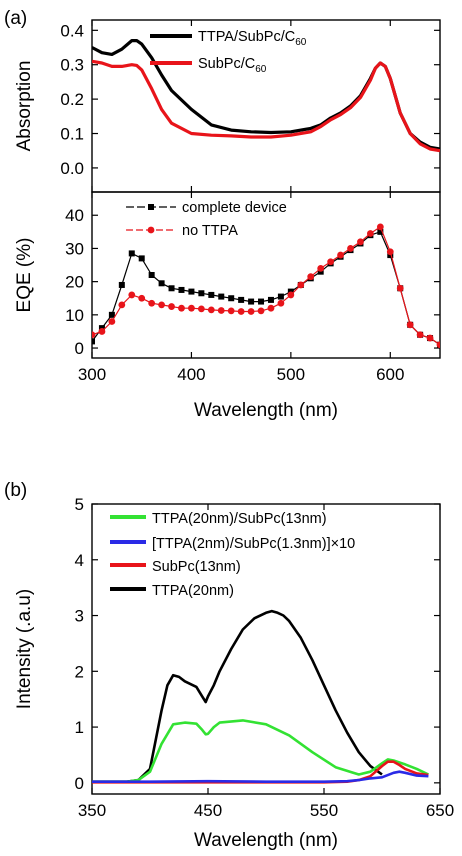 This screenshot has height=856, width=462. I want to click on y-tick-label: 40, so click(74, 215).